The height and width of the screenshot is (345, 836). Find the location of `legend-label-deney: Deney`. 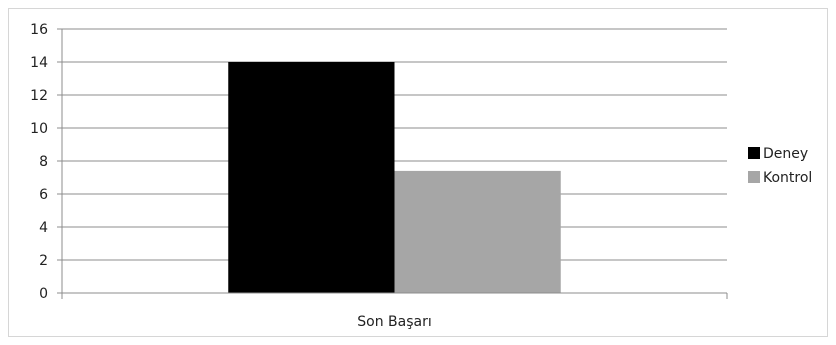

legend-label-deney: Deney is located at coordinates (785, 154).